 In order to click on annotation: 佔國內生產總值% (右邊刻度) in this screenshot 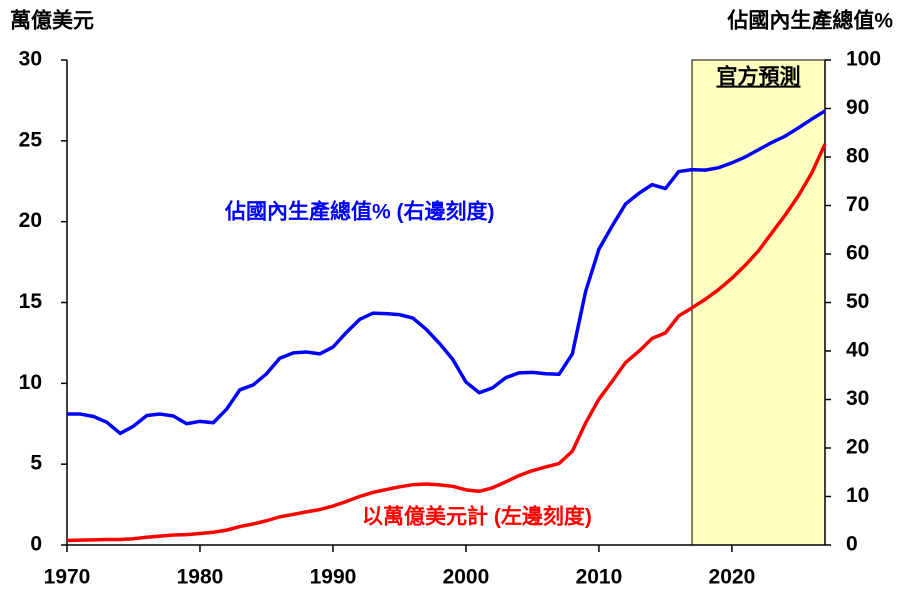, I will do `click(359, 212)`.